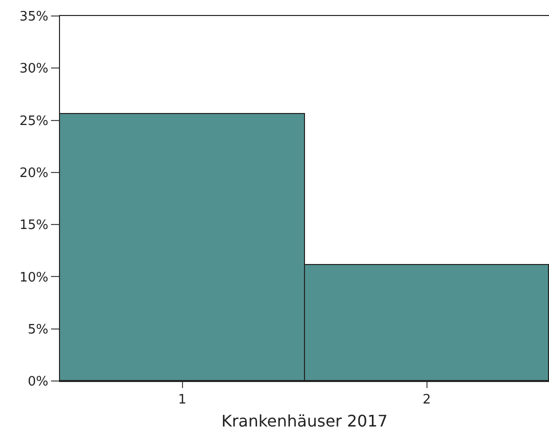  Describe the element at coordinates (33, 17) in the screenshot. I see `y-tick-label: 35%` at that location.